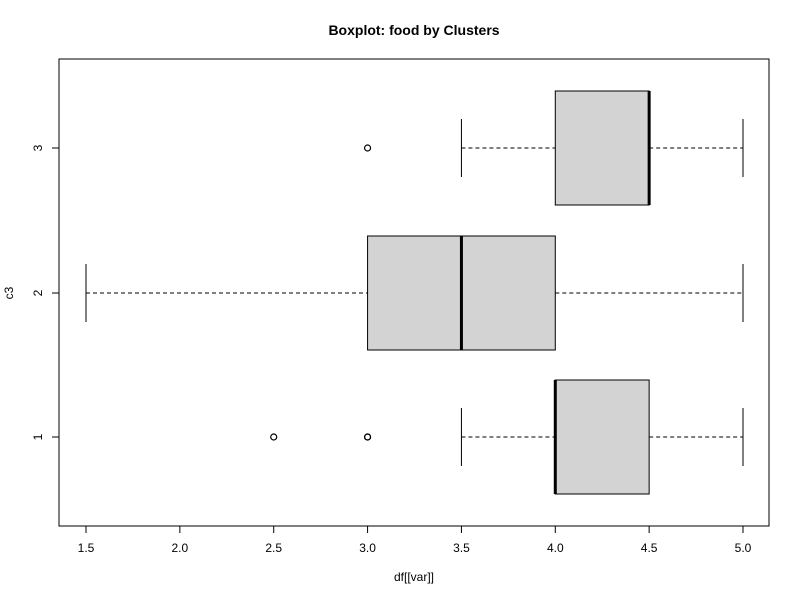  I want to click on x-tick-label: 3.5, so click(461, 548).